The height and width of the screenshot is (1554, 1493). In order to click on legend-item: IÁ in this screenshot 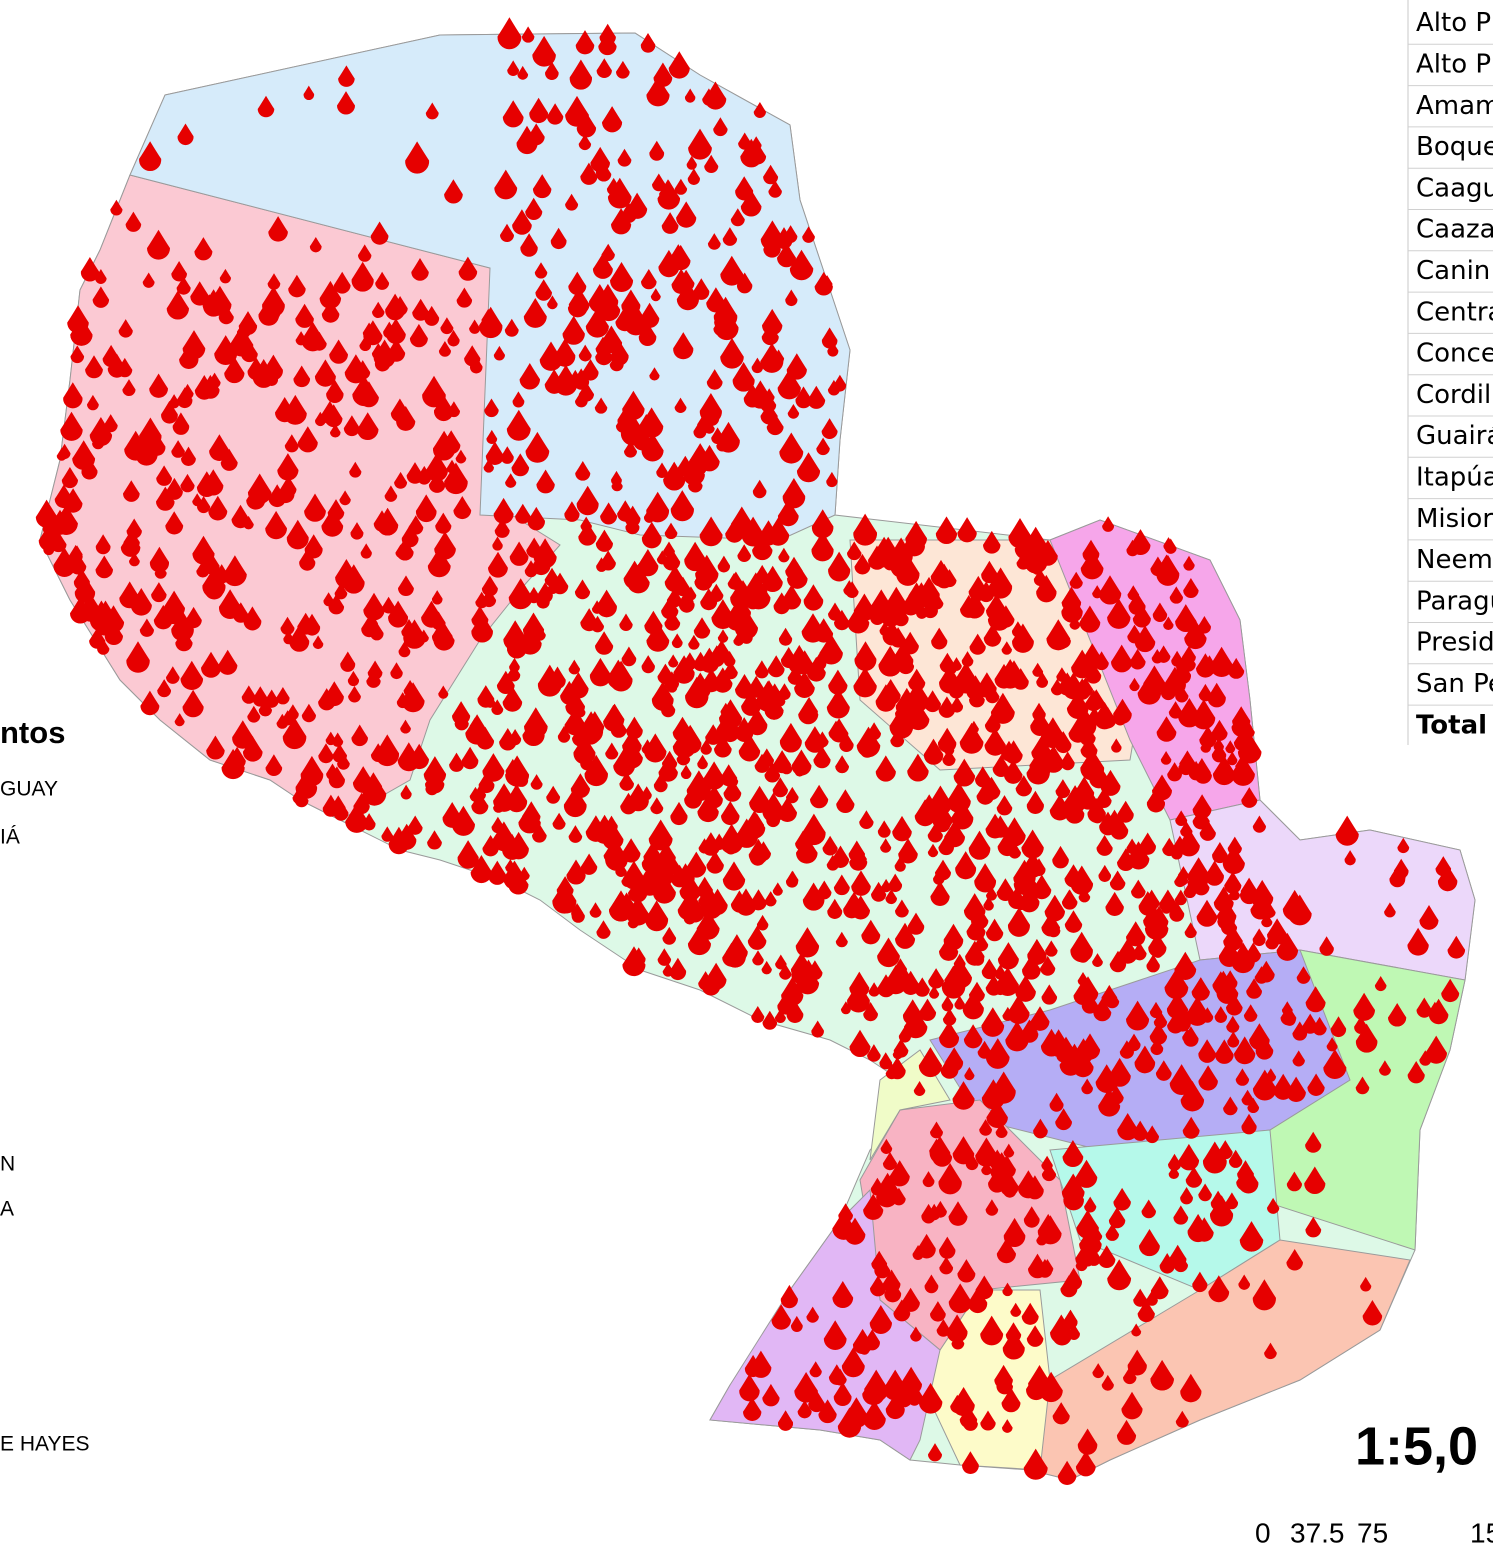, I will do `click(10, 837)`.